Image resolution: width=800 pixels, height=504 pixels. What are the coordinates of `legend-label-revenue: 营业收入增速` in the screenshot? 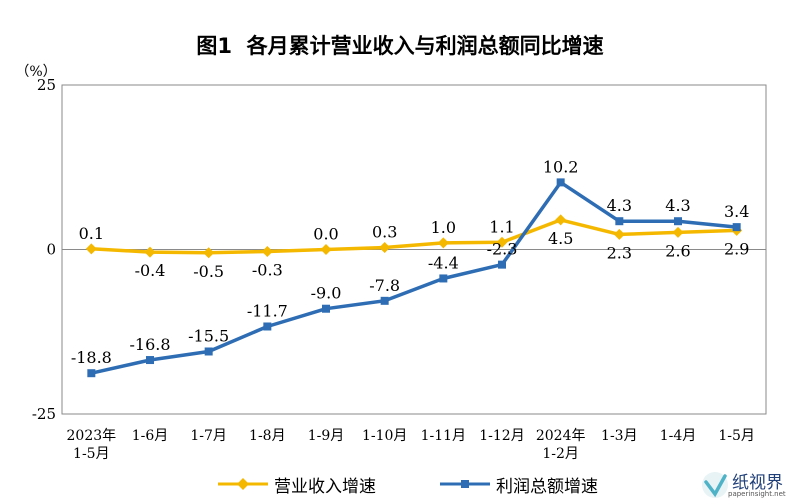 It's located at (325, 486).